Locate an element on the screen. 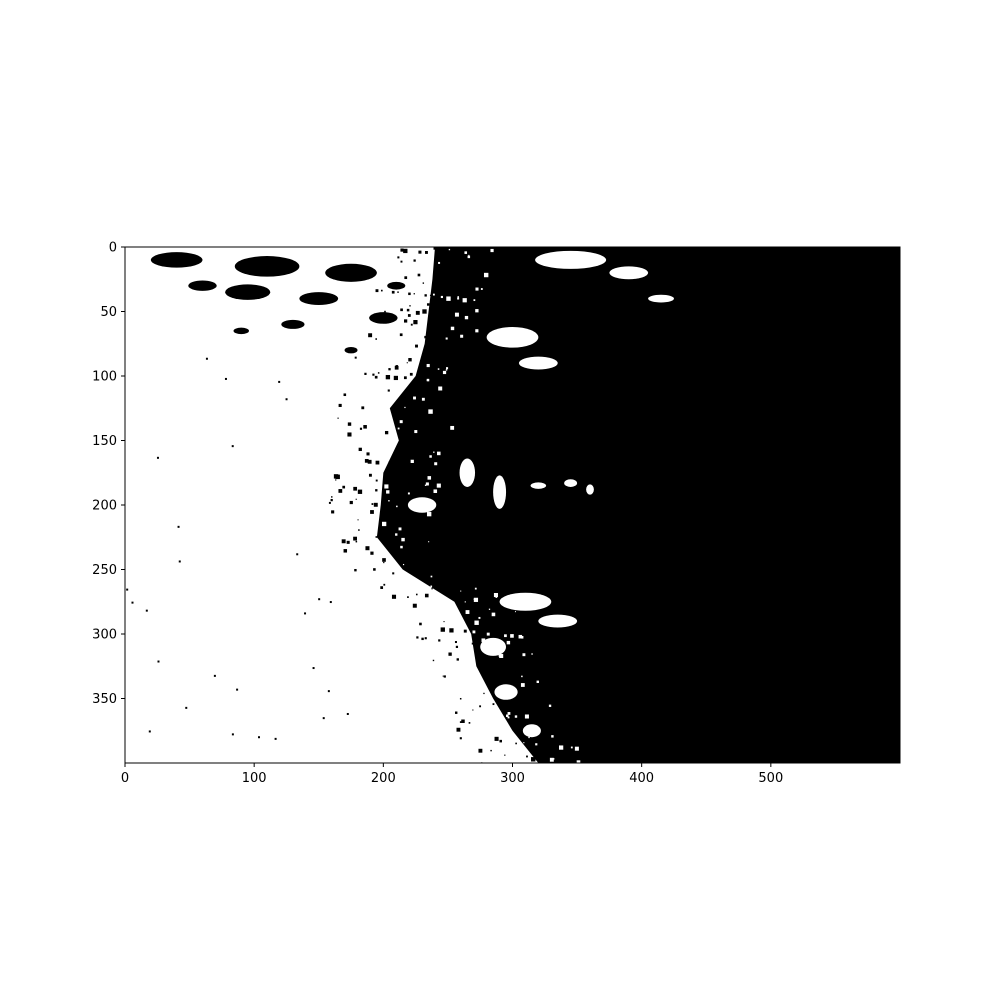  y-tick-label: 300 is located at coordinates (104, 635).